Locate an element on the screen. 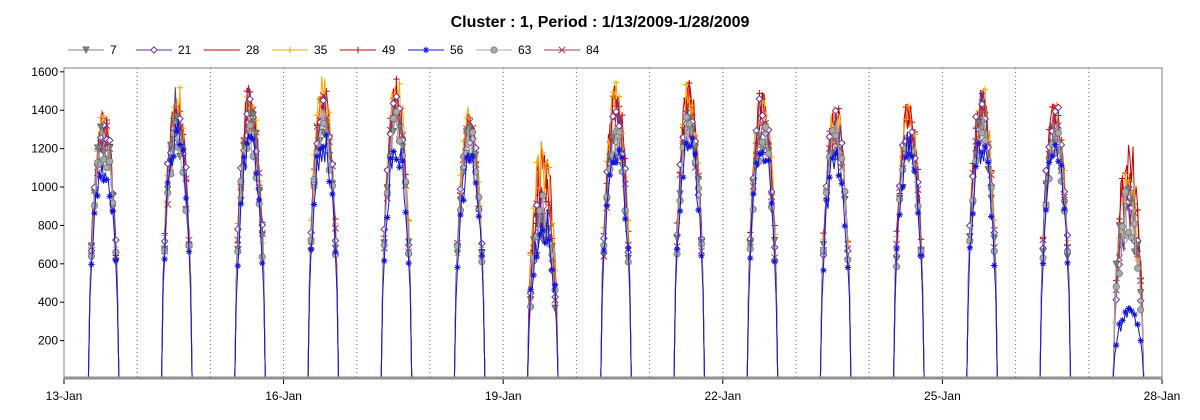 Image resolution: width=1200 pixels, height=420 pixels. y-tick-label: 1400 is located at coordinates (44, 110).